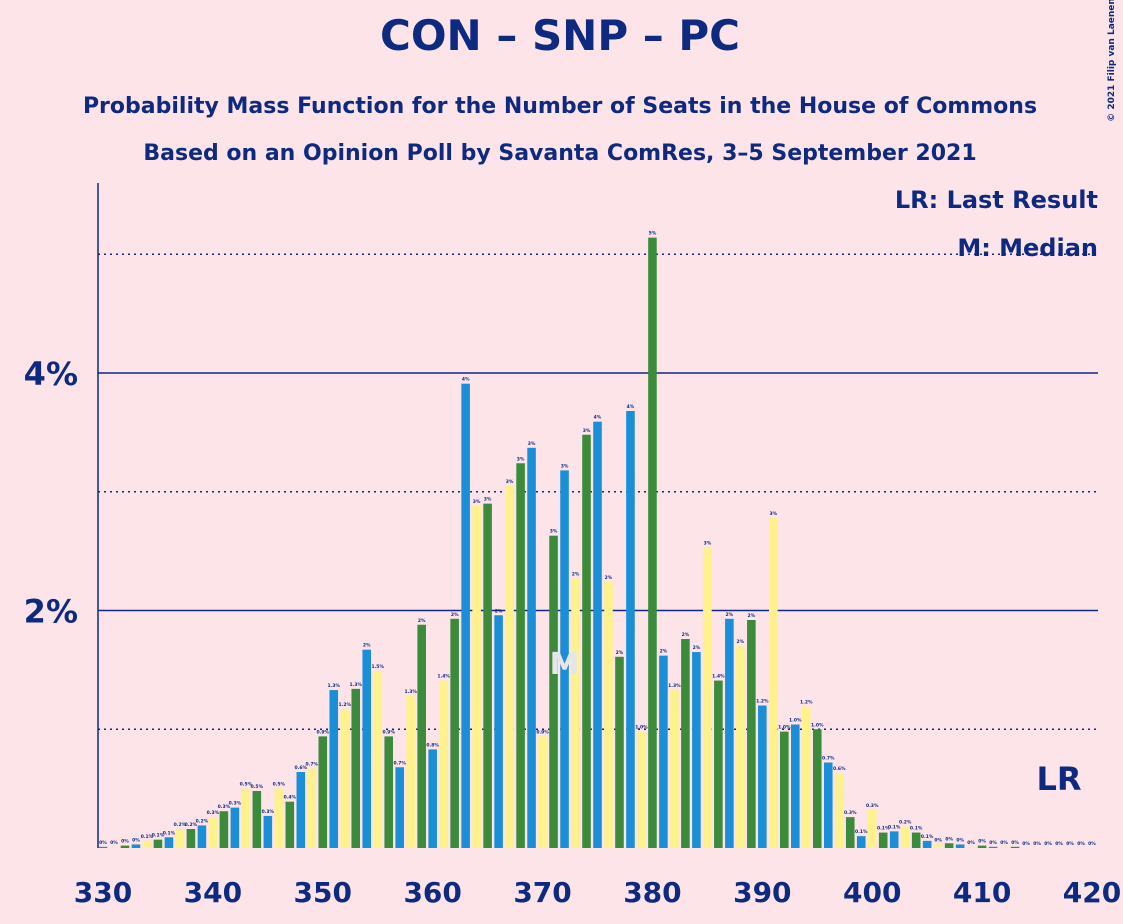 The width and height of the screenshot is (1123, 924). Describe the element at coordinates (542, 892) in the screenshot. I see `x-tick-label: 370` at that location.